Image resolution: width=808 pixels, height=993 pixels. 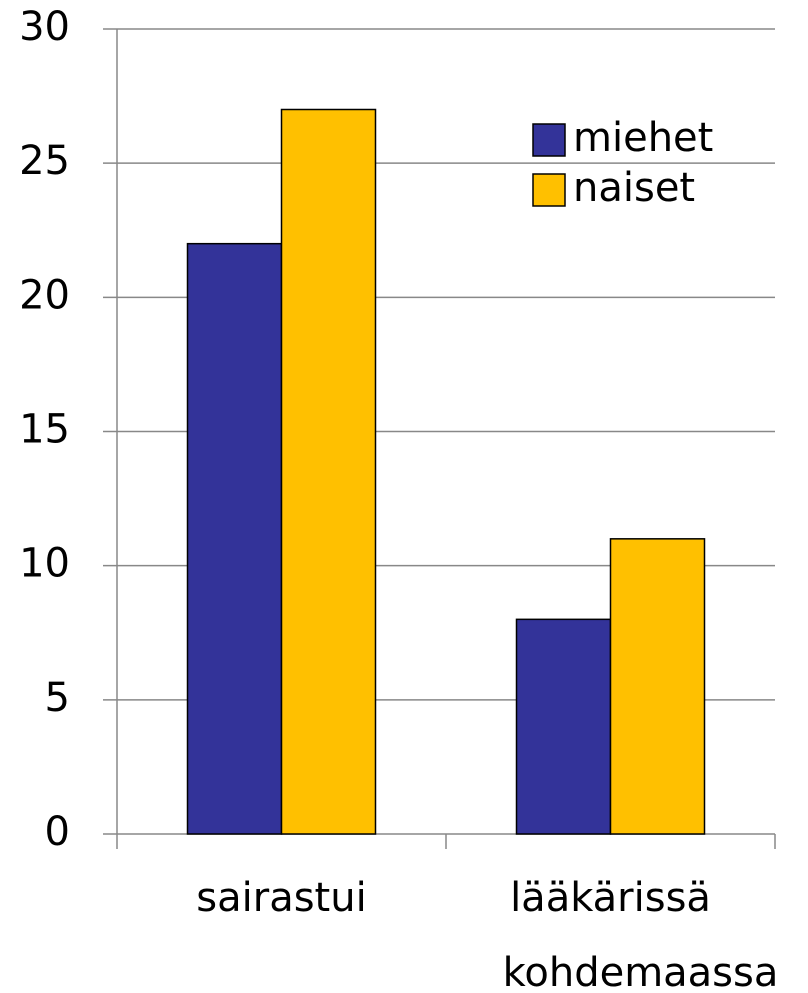 What do you see at coordinates (44, 295) in the screenshot?
I see `y-tick-label: 20` at bounding box center [44, 295].